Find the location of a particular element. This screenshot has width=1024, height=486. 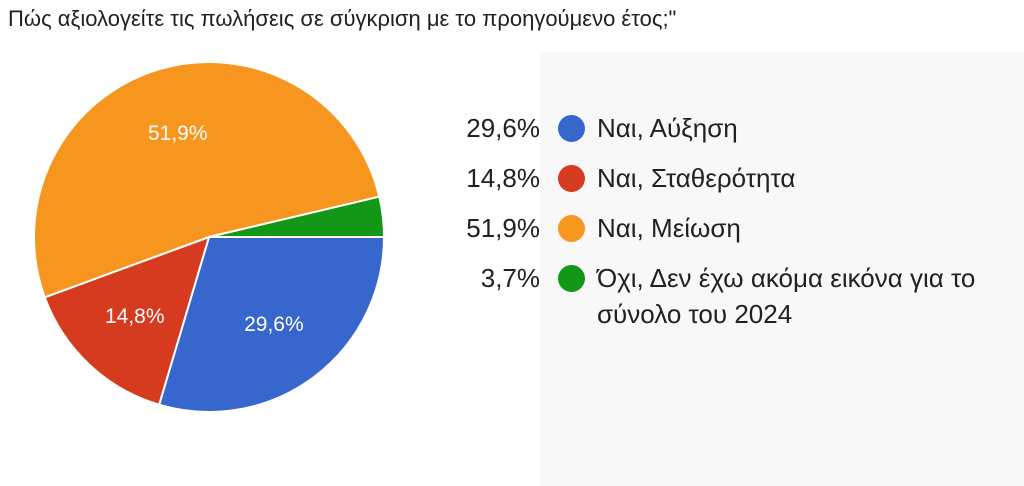

slice-no-picture is located at coordinates (297, 216).